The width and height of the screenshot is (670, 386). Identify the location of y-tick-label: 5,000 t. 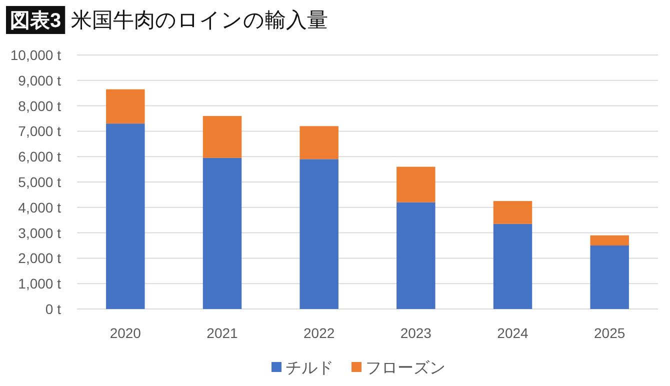
(40, 182).